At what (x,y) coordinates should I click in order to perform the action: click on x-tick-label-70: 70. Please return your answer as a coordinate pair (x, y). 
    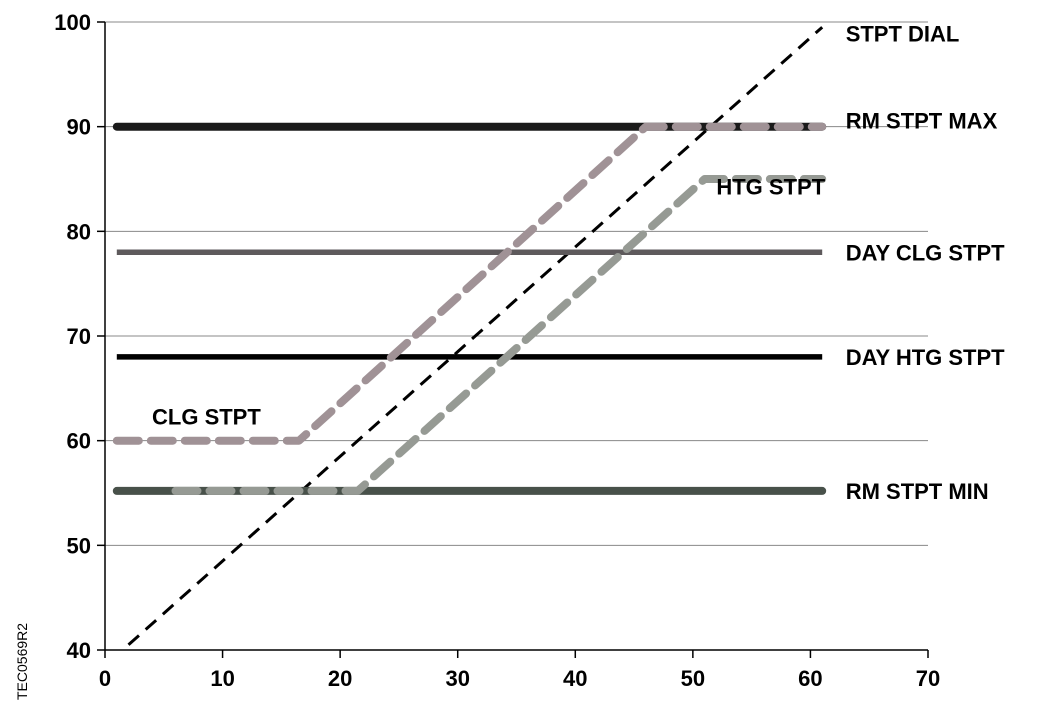
    Looking at the image, I should click on (928, 678).